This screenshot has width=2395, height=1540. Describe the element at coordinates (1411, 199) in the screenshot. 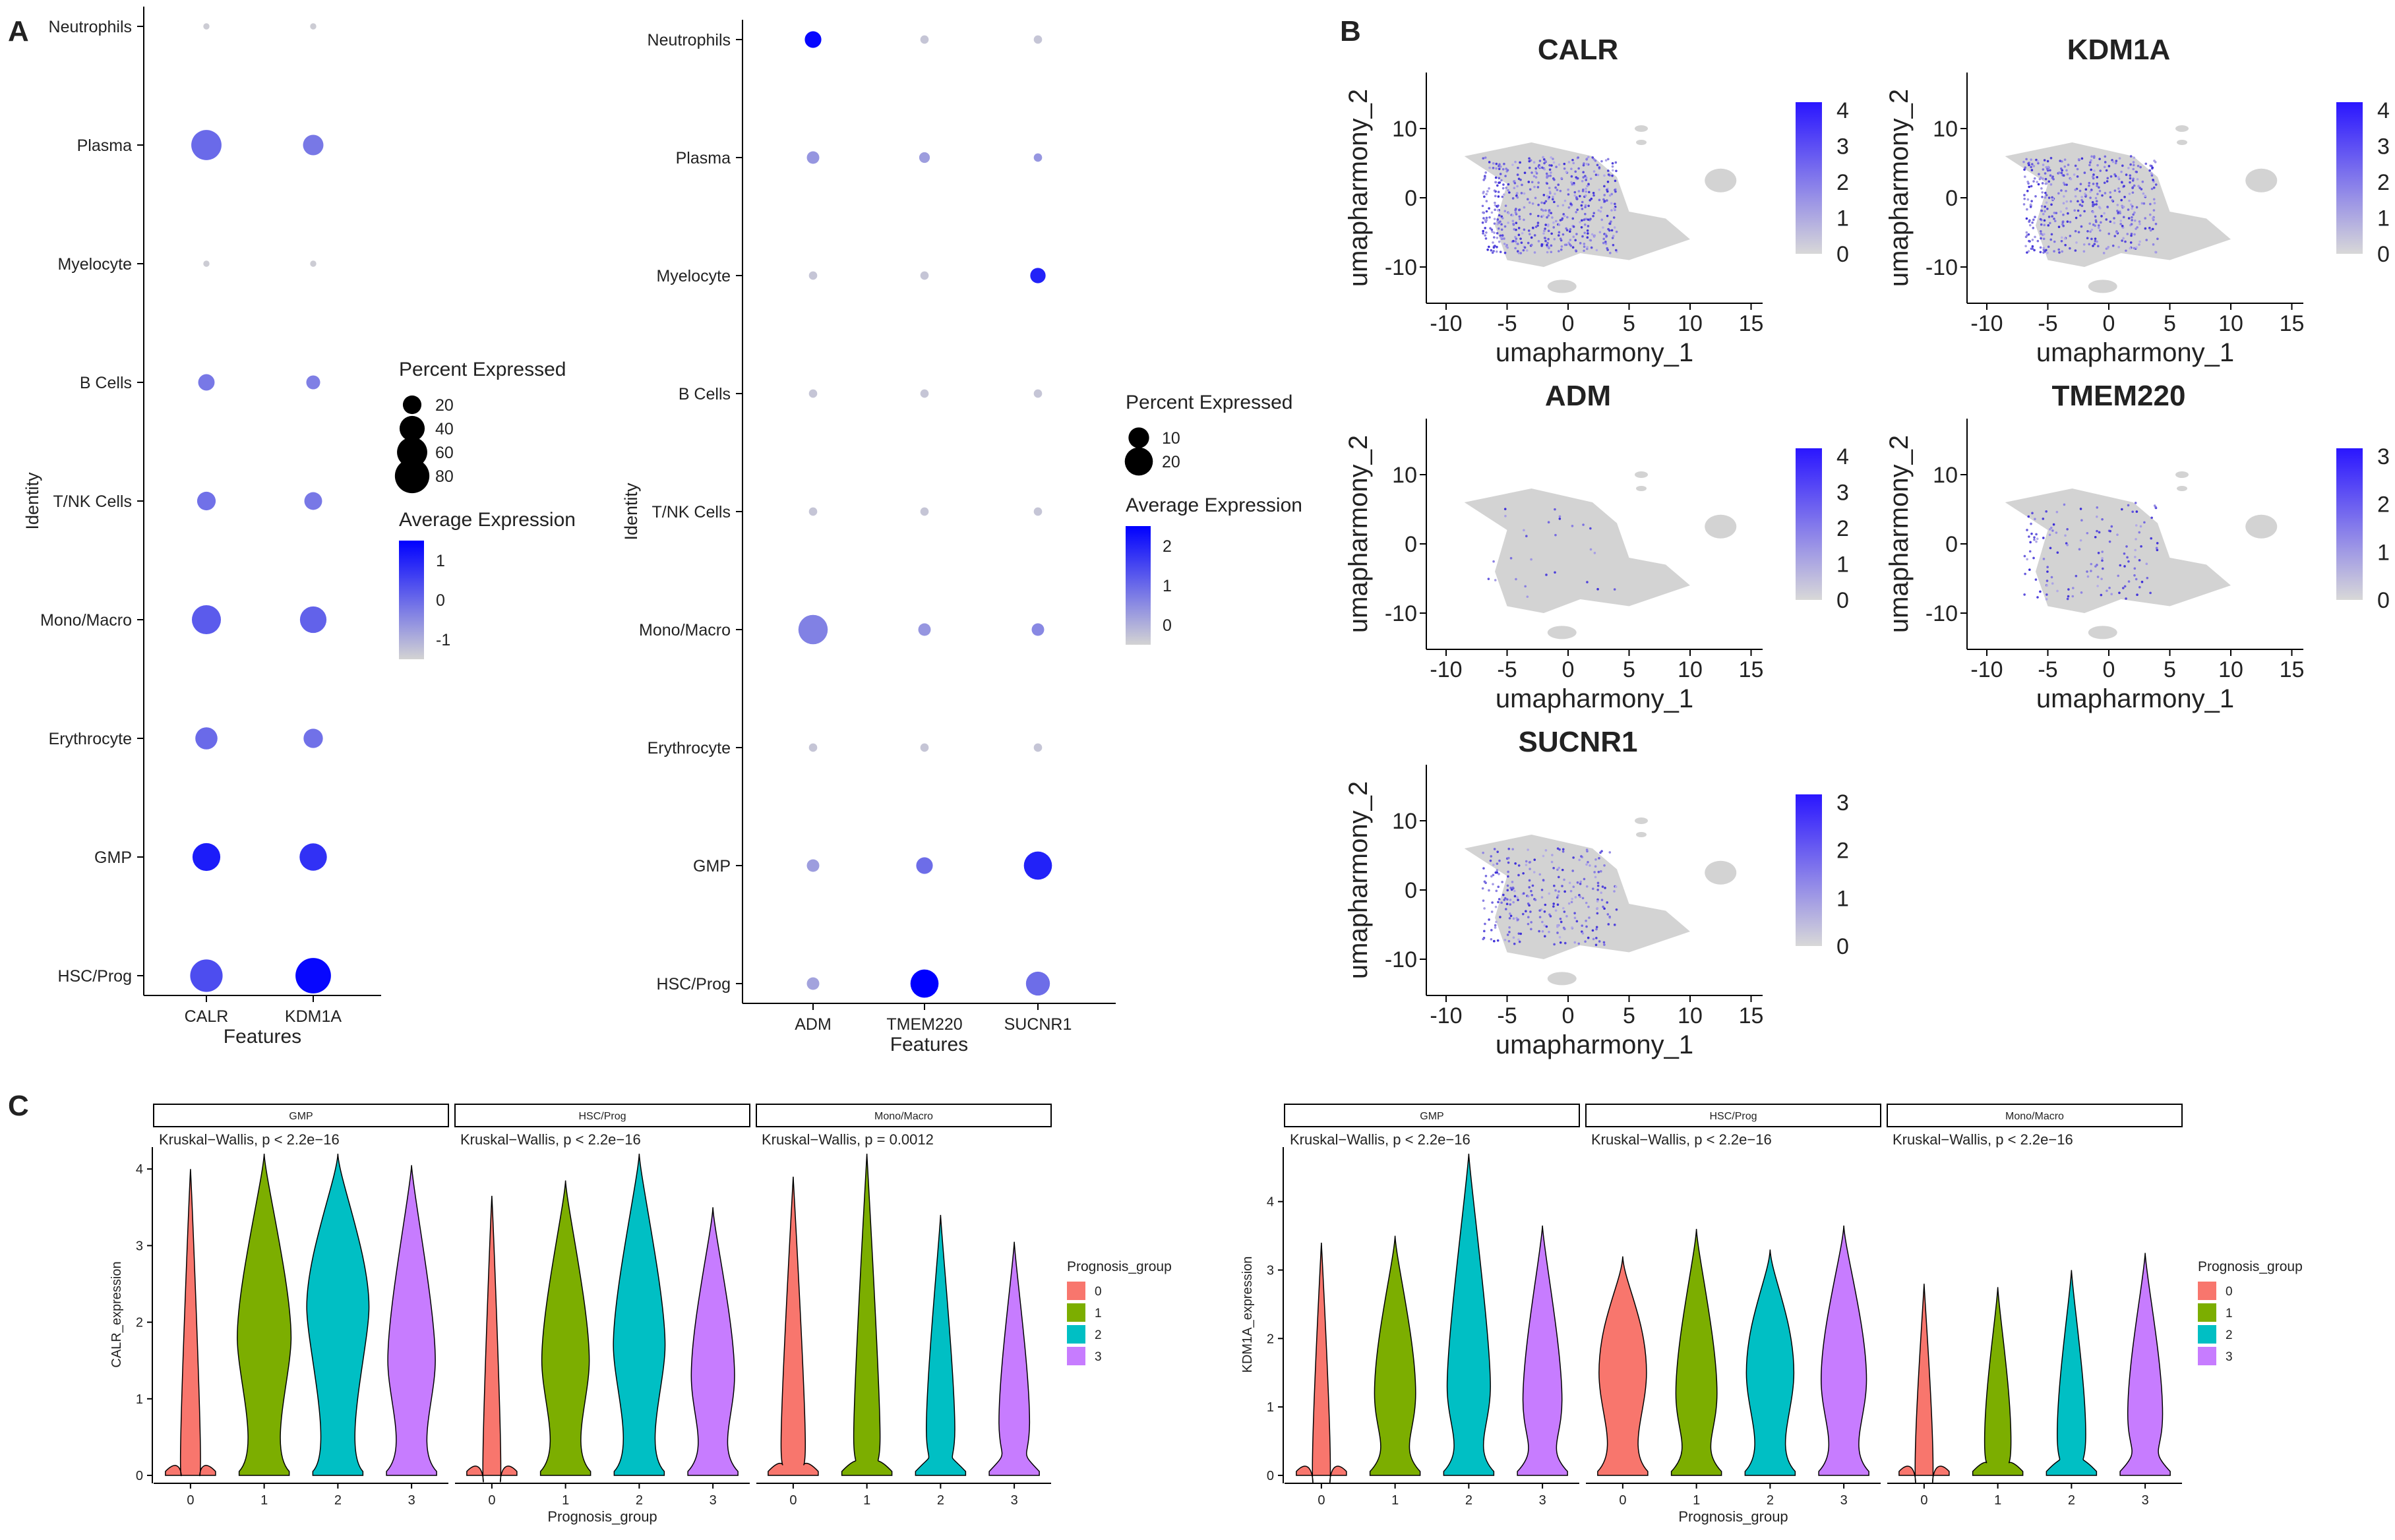

I see `umap-y-tick-label: 0` at that location.